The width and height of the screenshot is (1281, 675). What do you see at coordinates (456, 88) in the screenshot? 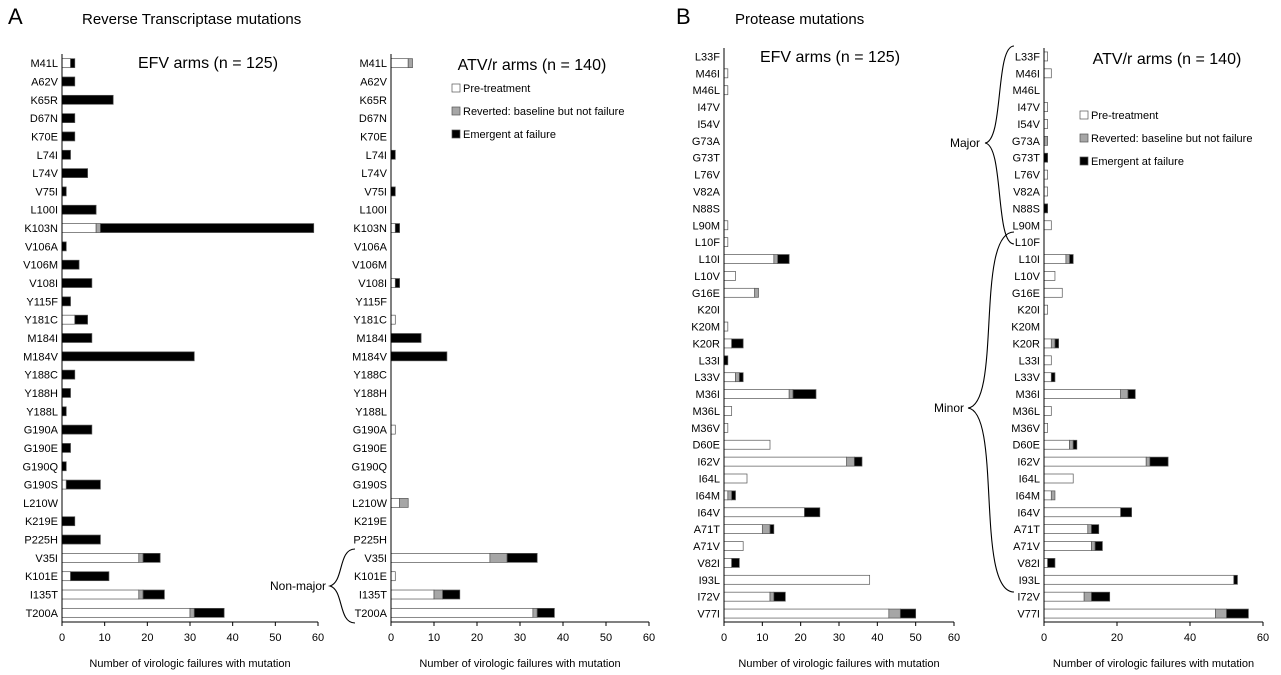
I see `legend-swatch-pre` at bounding box center [456, 88].